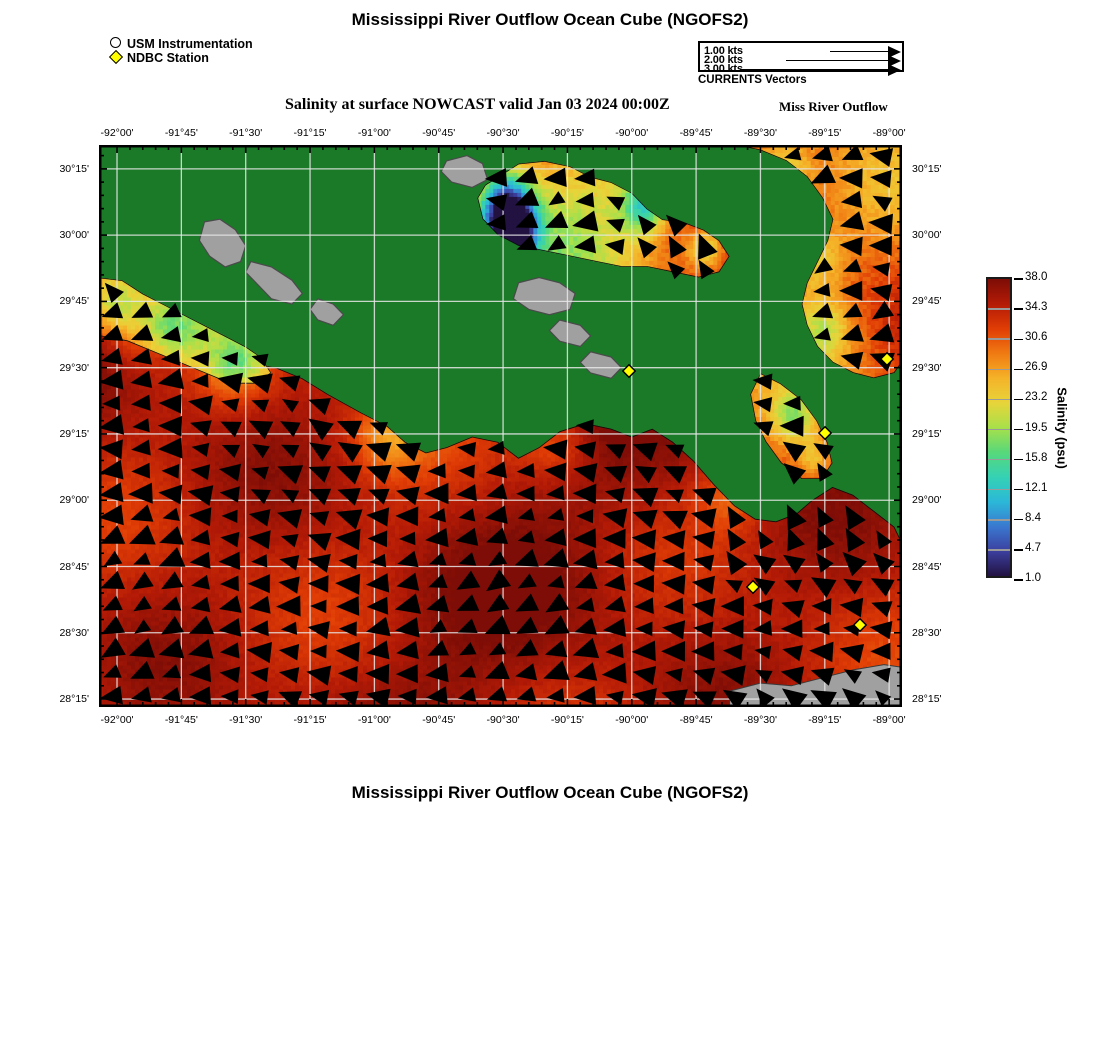 The height and width of the screenshot is (1050, 1100). I want to click on colorbar-tick-label: 26.9, so click(1036, 367).